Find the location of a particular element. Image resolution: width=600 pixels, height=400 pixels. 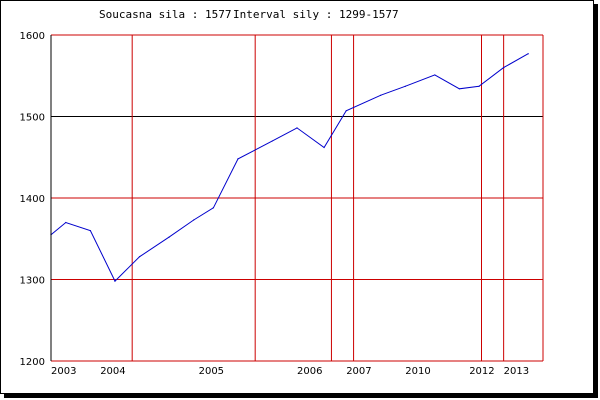

strength-interval-label: Interval sily : 1299-1577 is located at coordinates (316, 14).